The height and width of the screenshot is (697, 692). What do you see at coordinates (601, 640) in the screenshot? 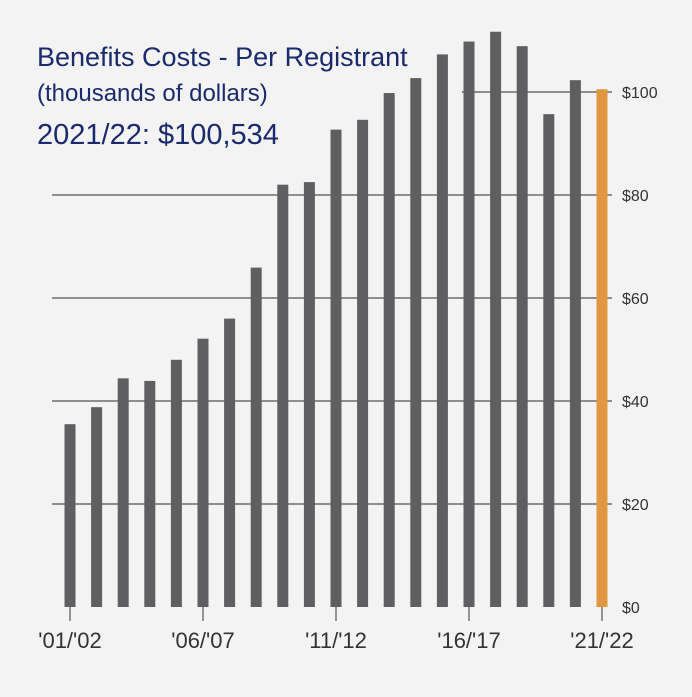
I see `x-tick-label: '21/'22` at bounding box center [601, 640].